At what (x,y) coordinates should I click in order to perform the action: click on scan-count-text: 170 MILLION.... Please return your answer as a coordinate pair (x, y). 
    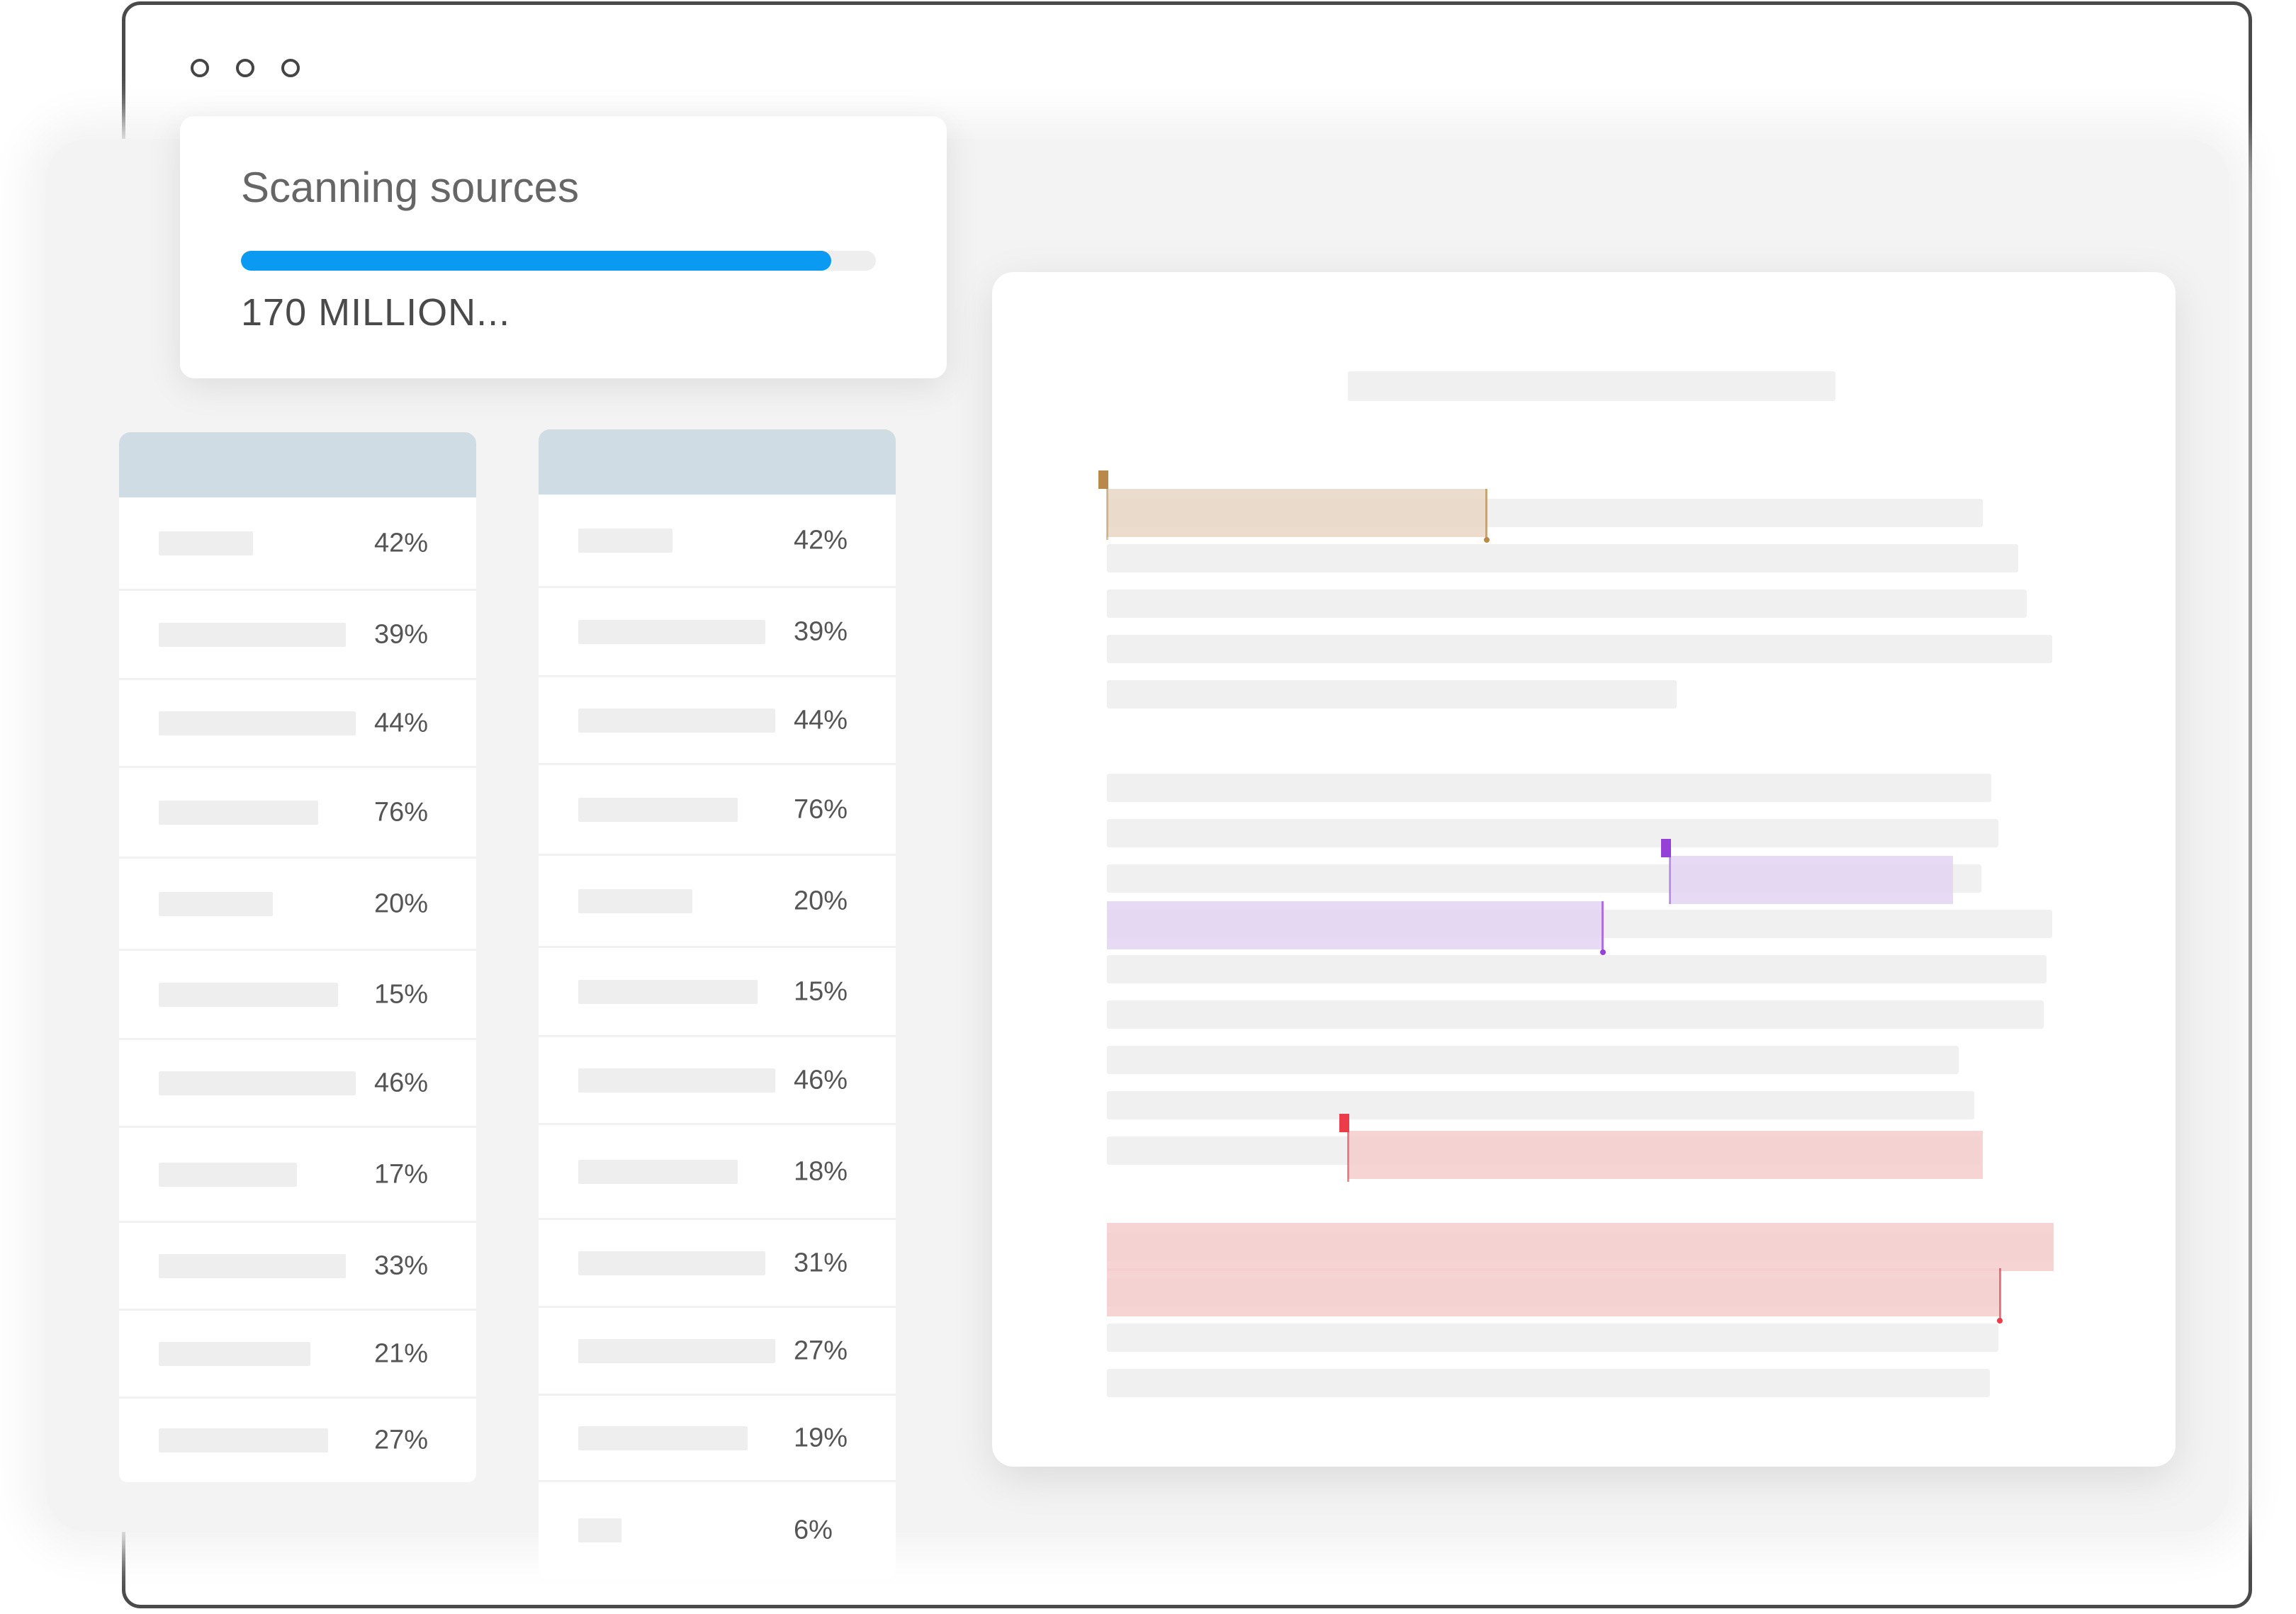
    Looking at the image, I should click on (376, 312).